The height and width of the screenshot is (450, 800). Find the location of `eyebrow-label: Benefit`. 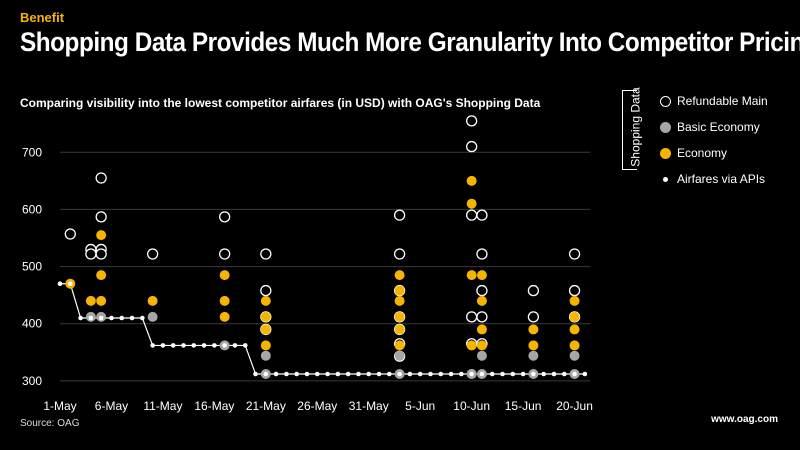

eyebrow-label: Benefit is located at coordinates (42, 17).